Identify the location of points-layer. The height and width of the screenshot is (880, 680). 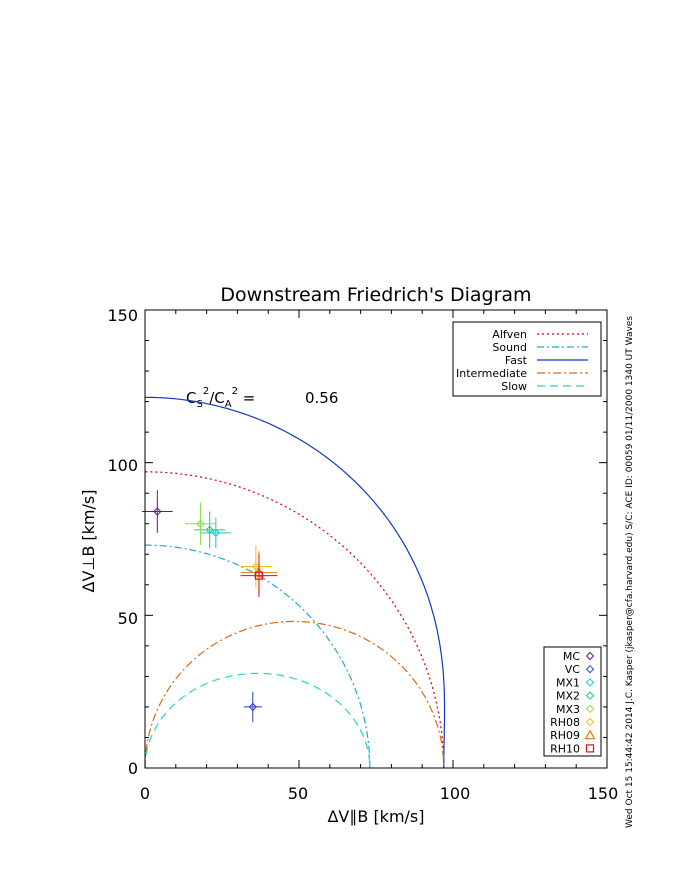
(209, 606).